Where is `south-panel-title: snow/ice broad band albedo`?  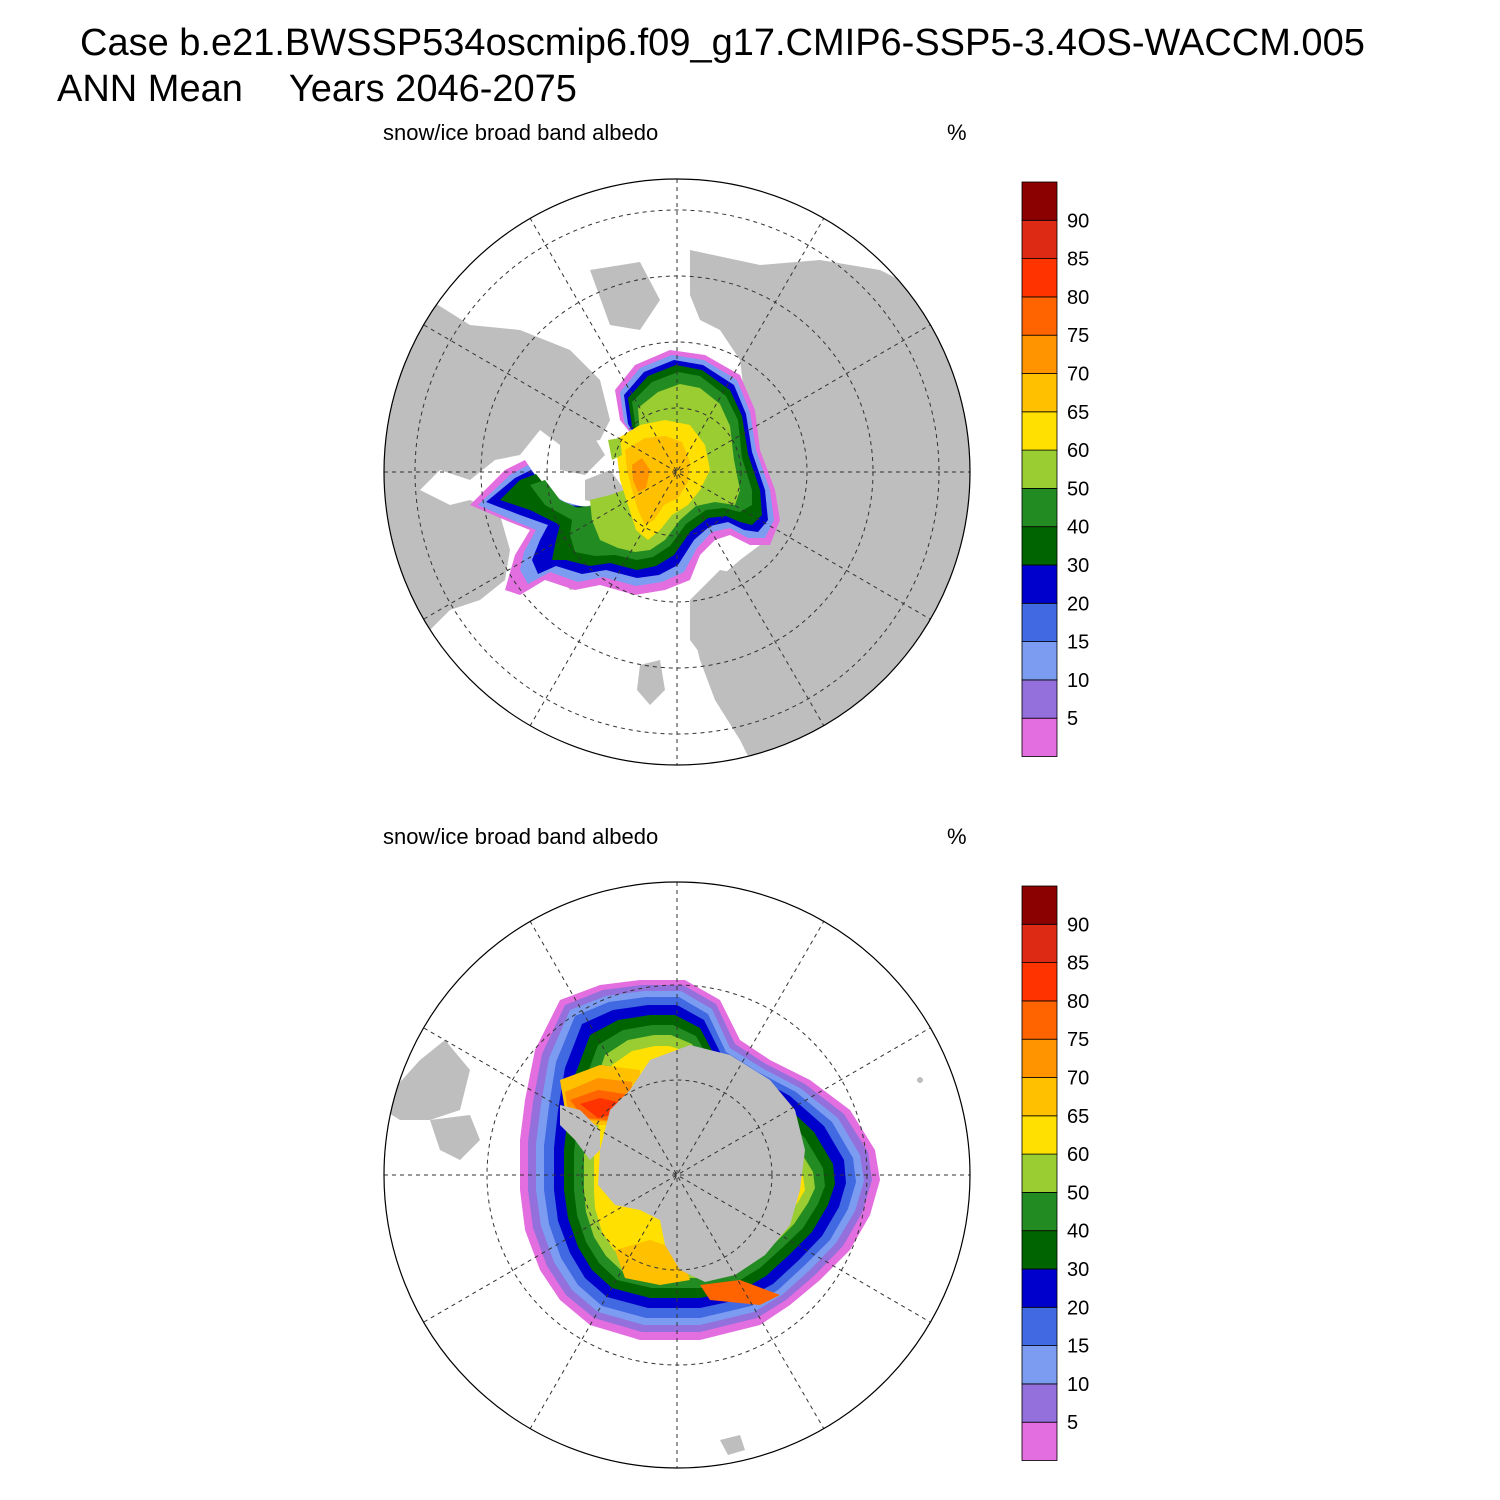
south-panel-title: snow/ice broad band albedo is located at coordinates (521, 836).